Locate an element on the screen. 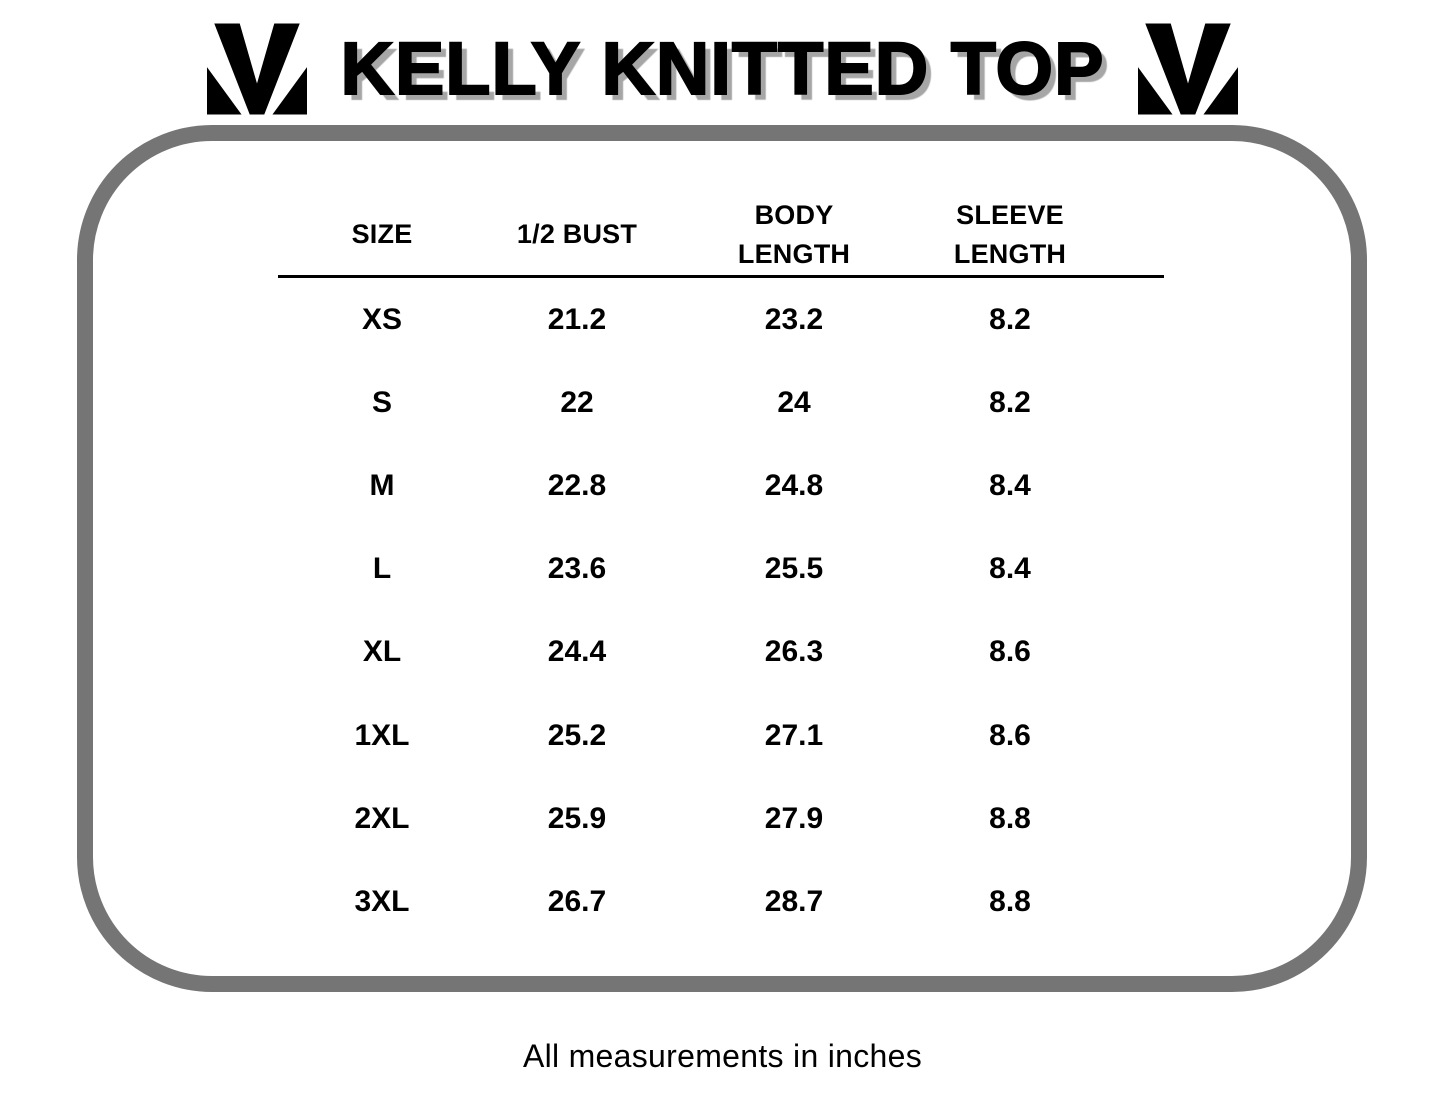 The image size is (1445, 1116). size-cell: 1XL is located at coordinates (382, 735).